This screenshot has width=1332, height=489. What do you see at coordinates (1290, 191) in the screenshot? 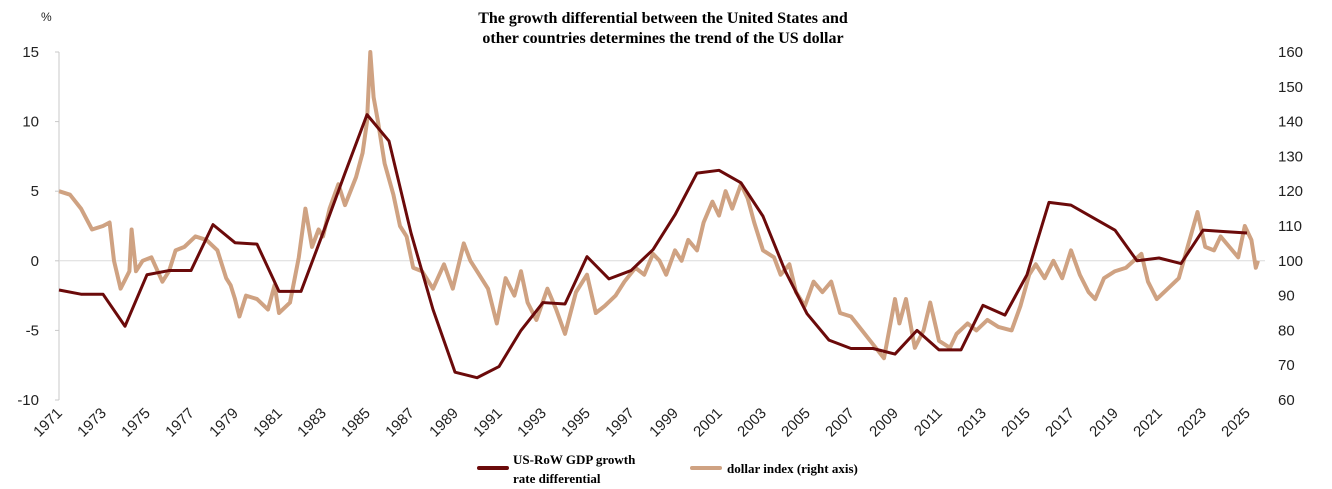
I see `y2-tick-label: 120` at bounding box center [1290, 191].